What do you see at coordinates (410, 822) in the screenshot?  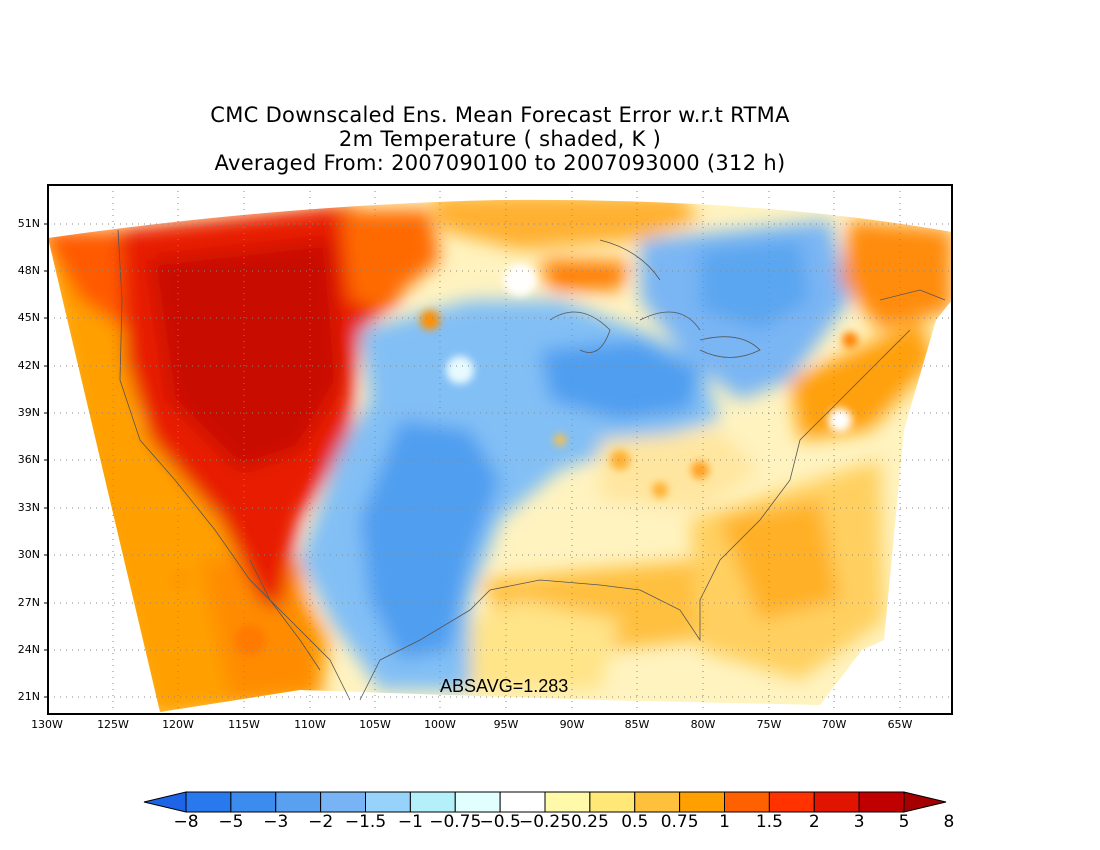 I see `colorbar-label: −1` at bounding box center [410, 822].